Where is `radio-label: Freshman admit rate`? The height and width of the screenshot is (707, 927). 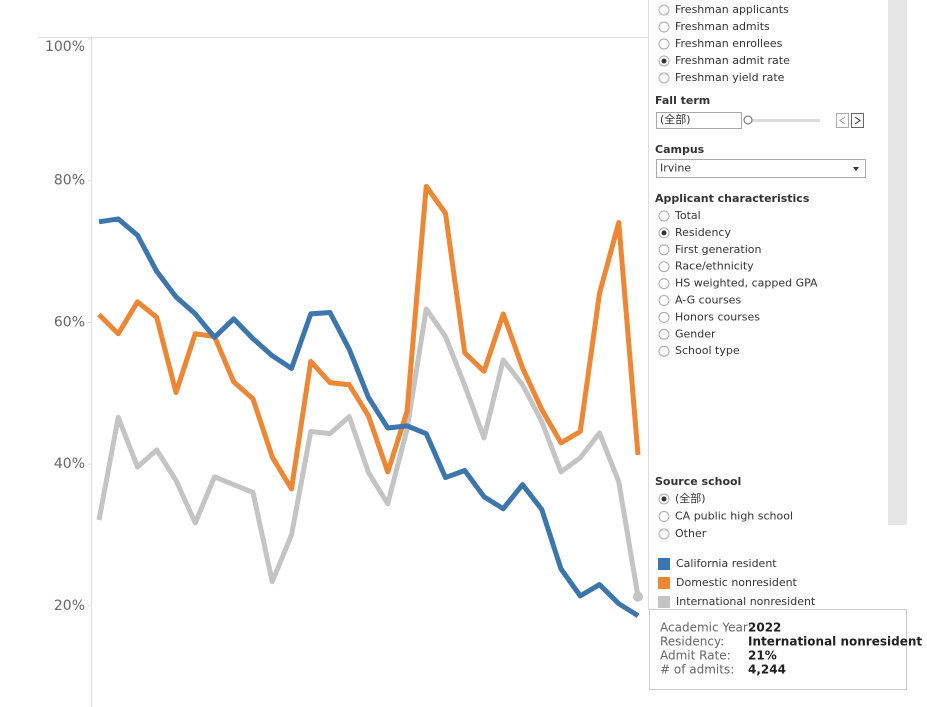
radio-label: Freshman admit rate is located at coordinates (732, 60).